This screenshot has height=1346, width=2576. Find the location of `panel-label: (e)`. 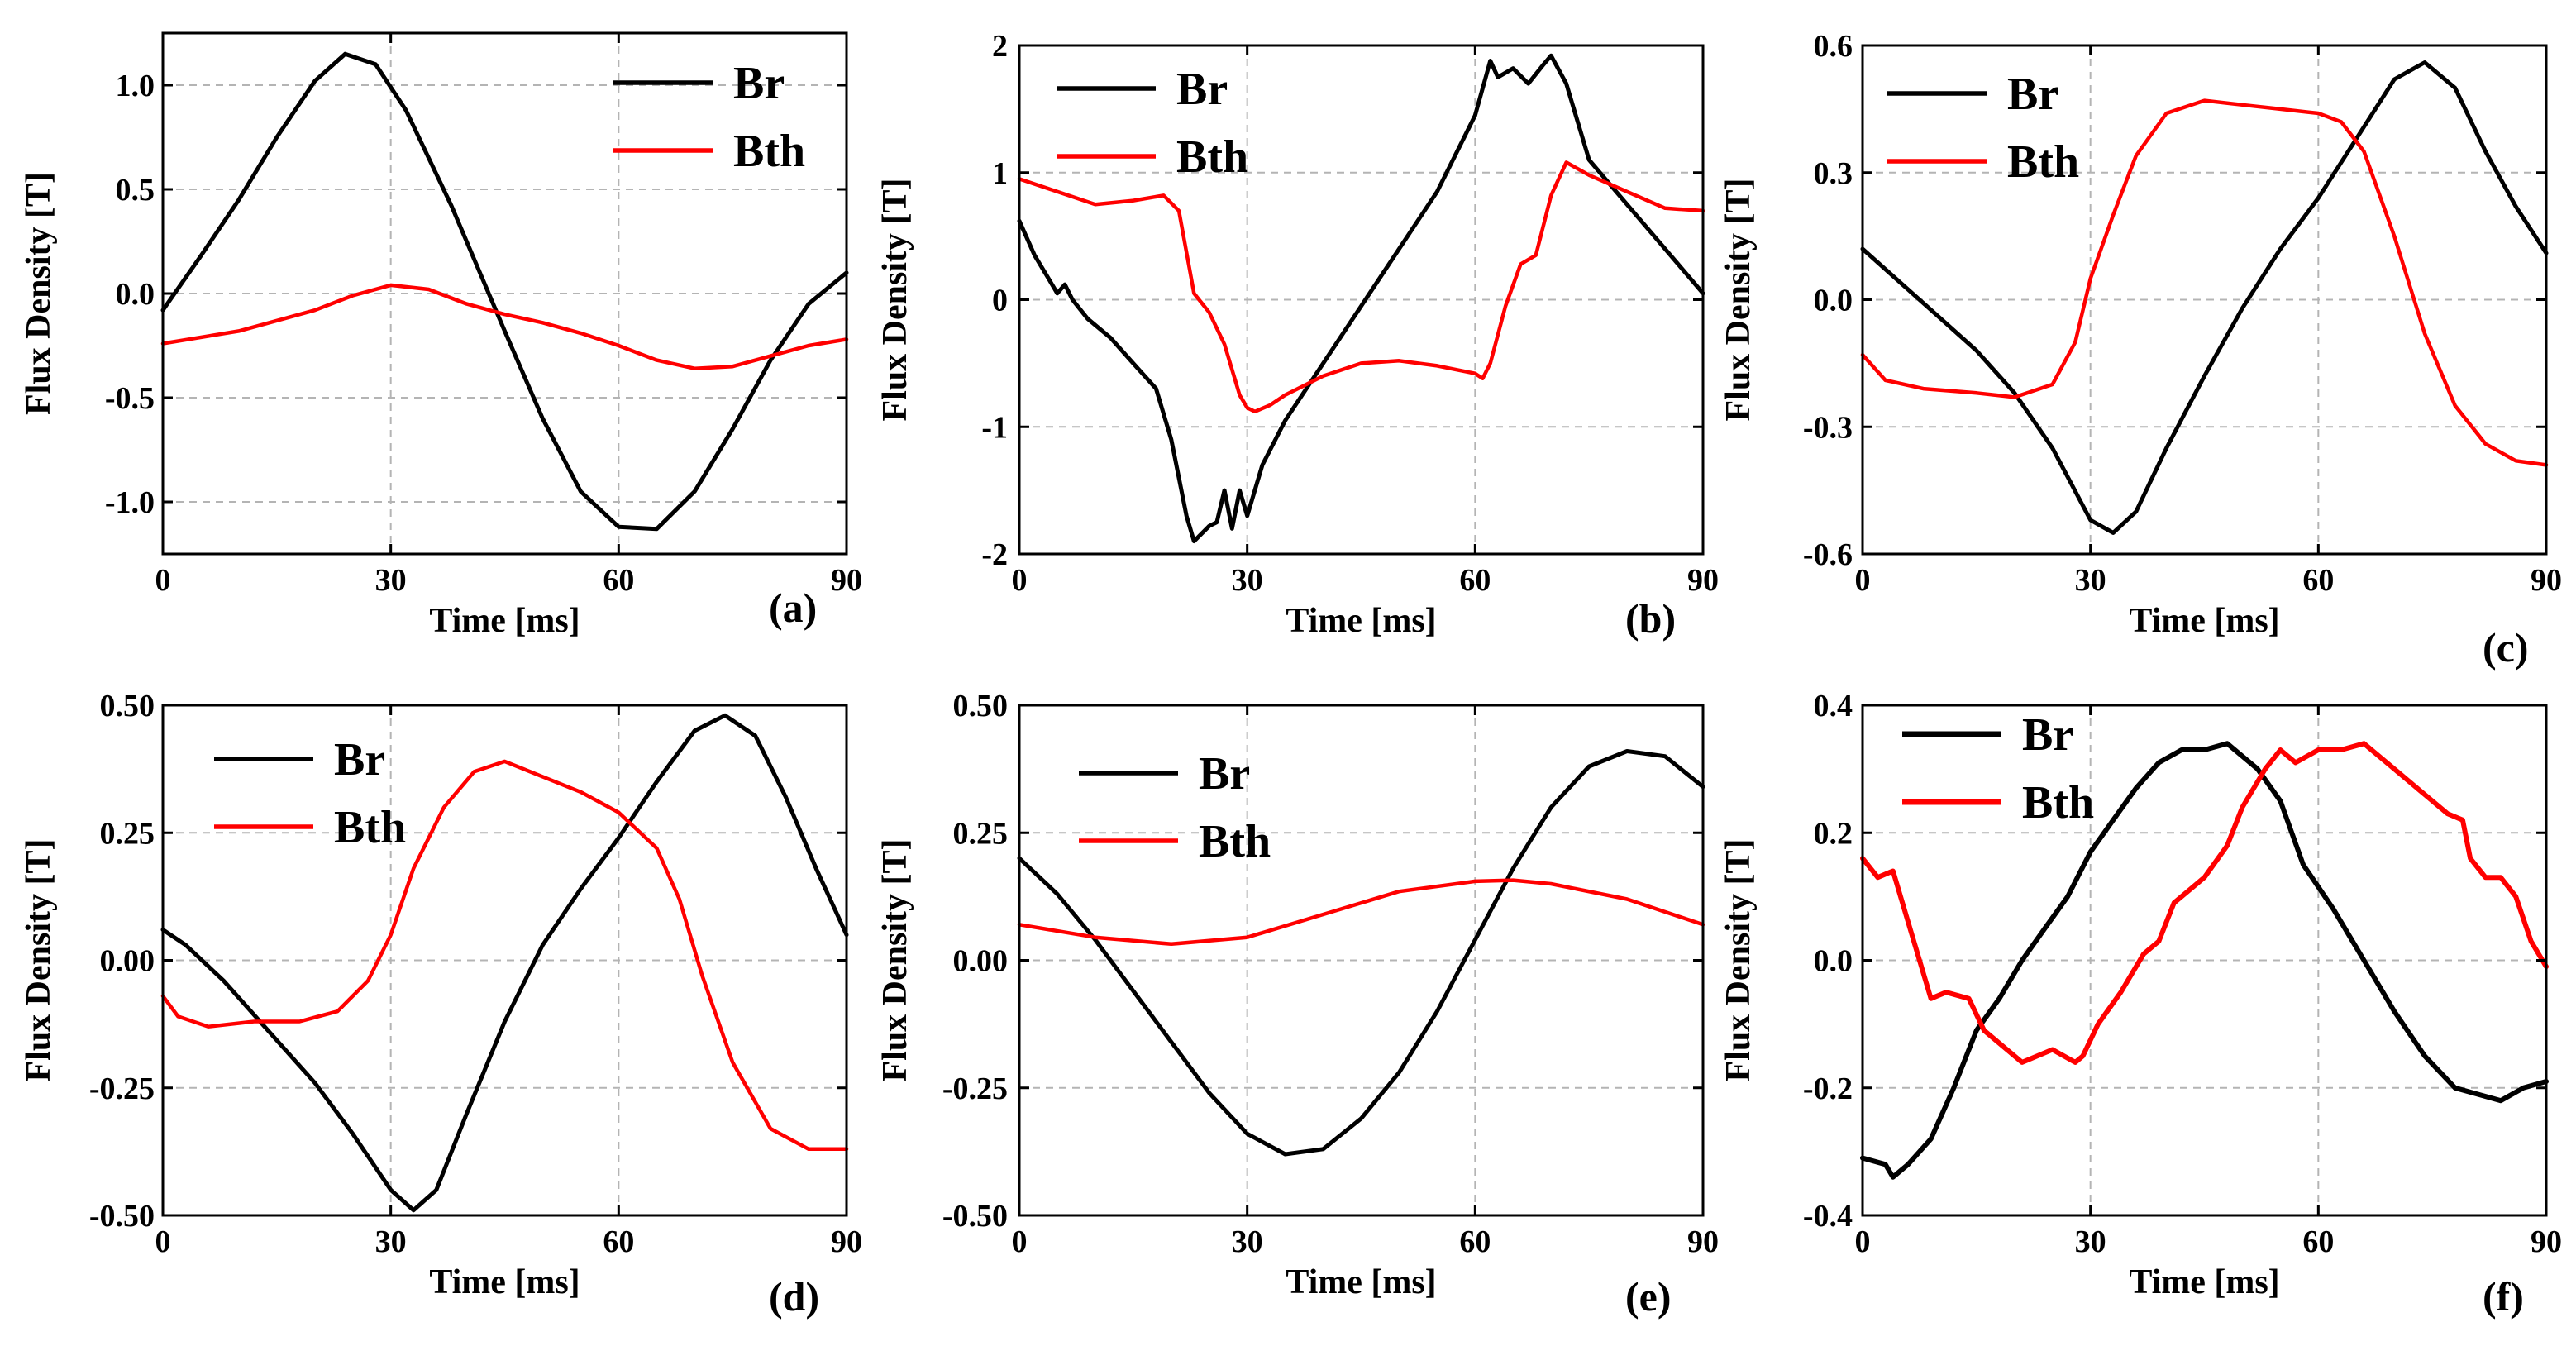

panel-label: (e) is located at coordinates (1648, 1296).